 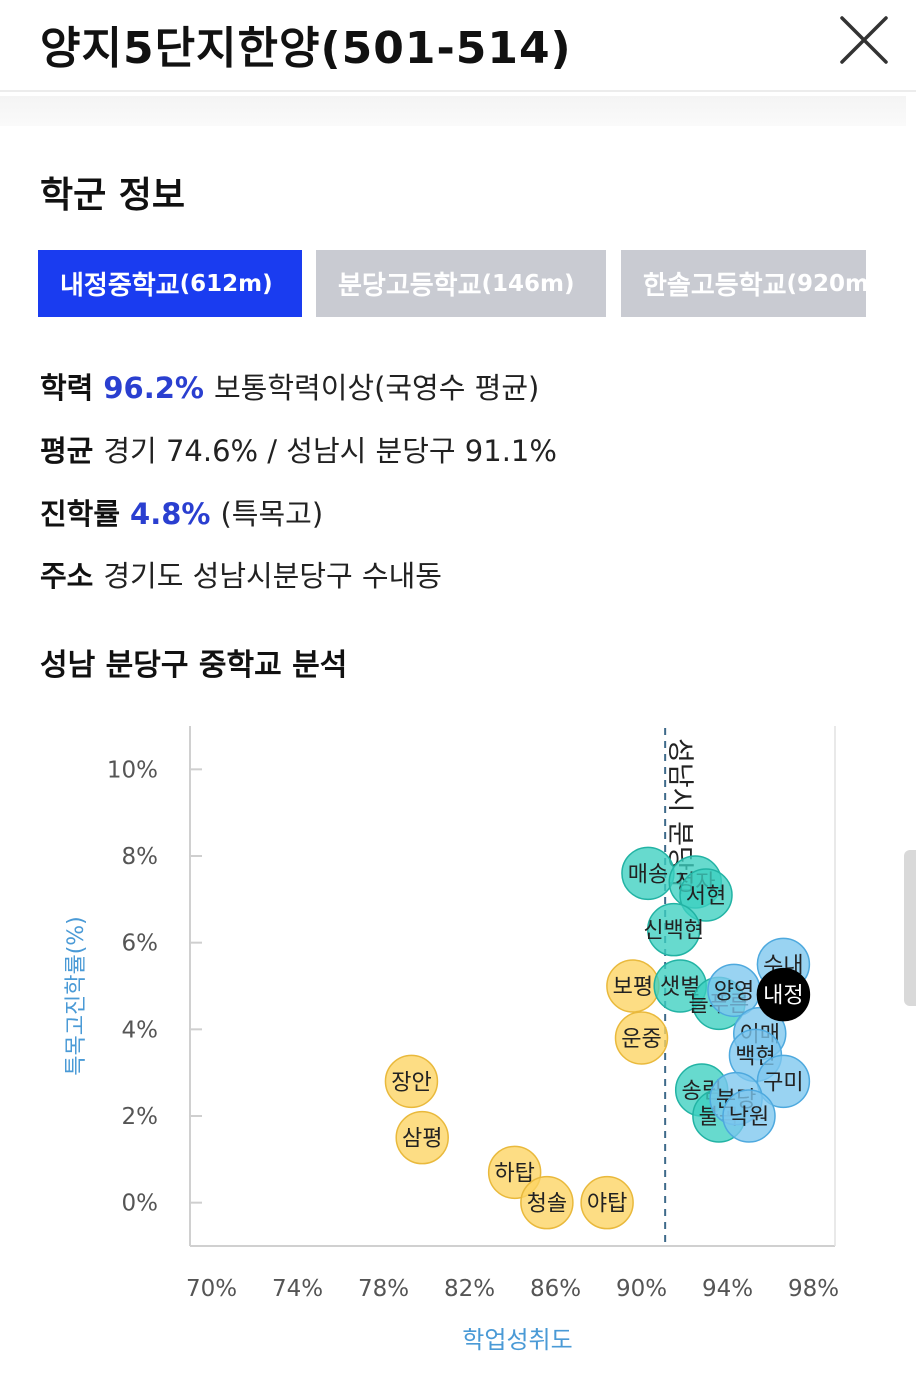 What do you see at coordinates (813, 1289) in the screenshot?
I see `x-tick-label: 98%` at bounding box center [813, 1289].